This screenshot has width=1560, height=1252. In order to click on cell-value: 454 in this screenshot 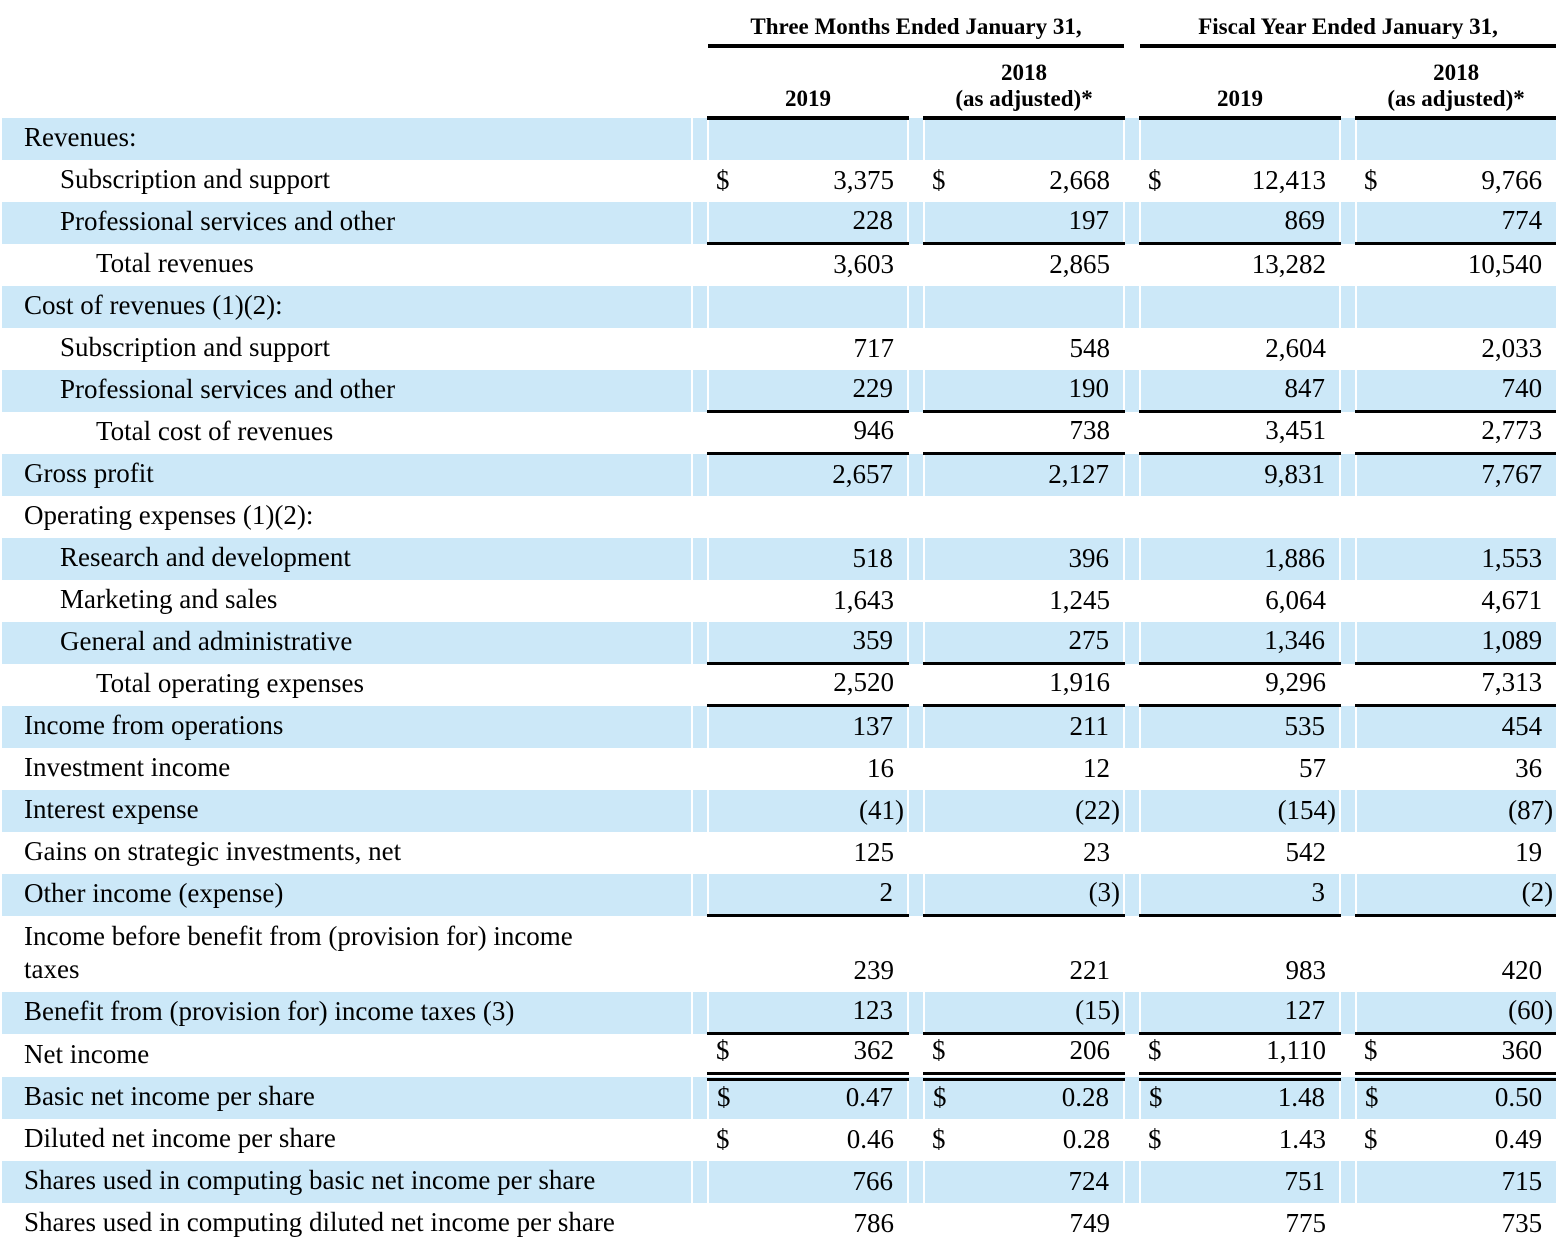, I will do `click(1475, 726)`.